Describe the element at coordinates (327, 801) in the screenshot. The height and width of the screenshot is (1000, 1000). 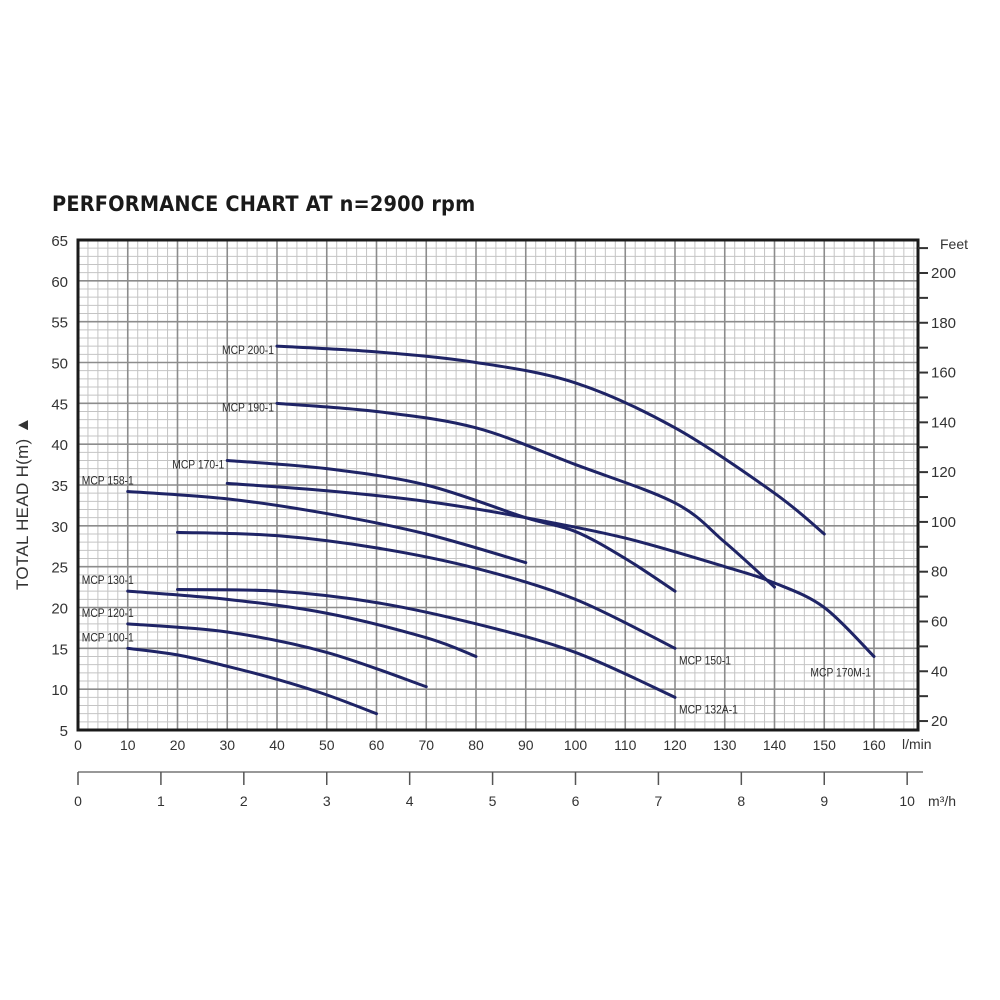
I see `x2-tick-label: 3` at that location.